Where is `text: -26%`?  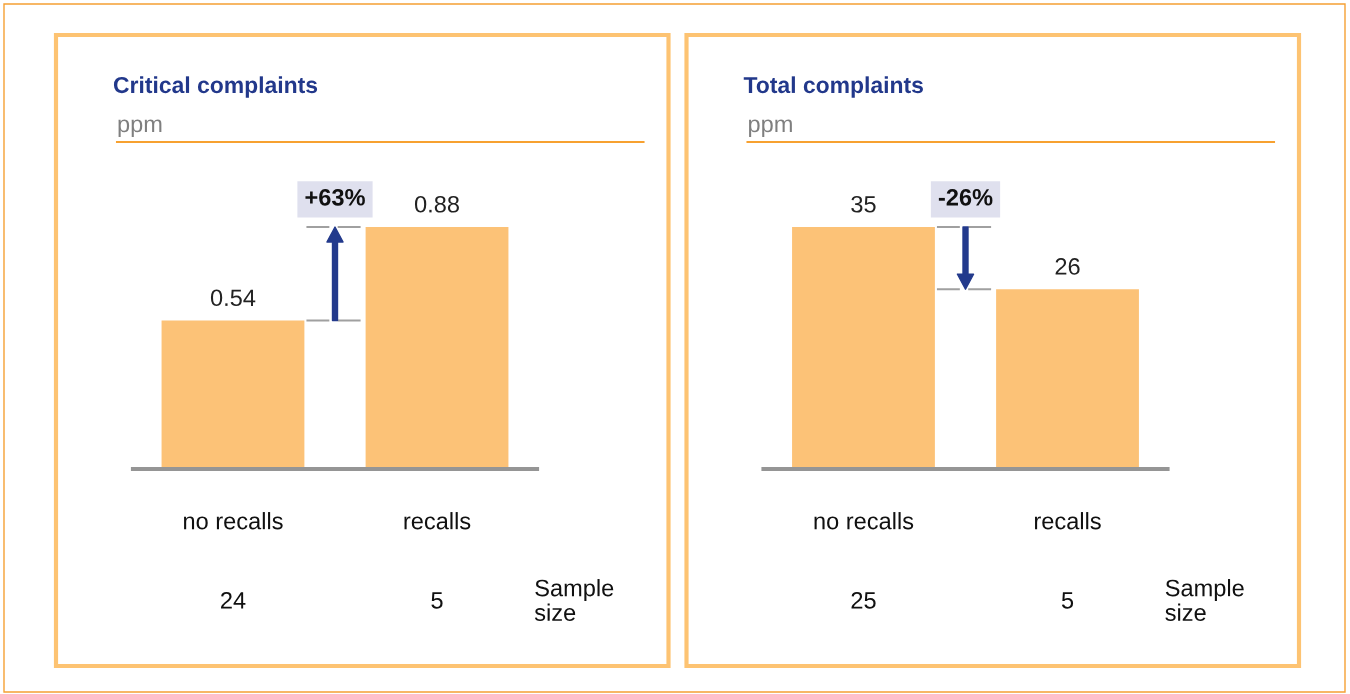
text: -26% is located at coordinates (965, 197).